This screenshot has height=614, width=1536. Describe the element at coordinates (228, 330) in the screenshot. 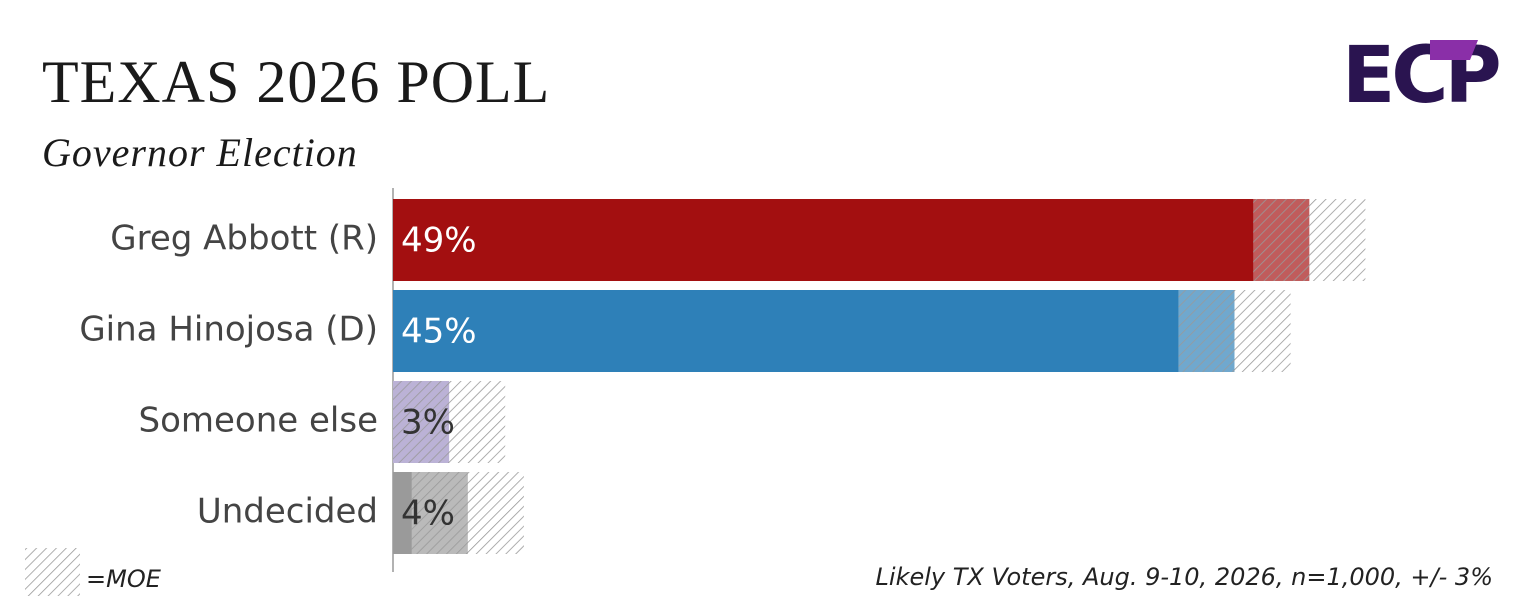

I see `category-label: Gina Hinojosa (D)` at that location.